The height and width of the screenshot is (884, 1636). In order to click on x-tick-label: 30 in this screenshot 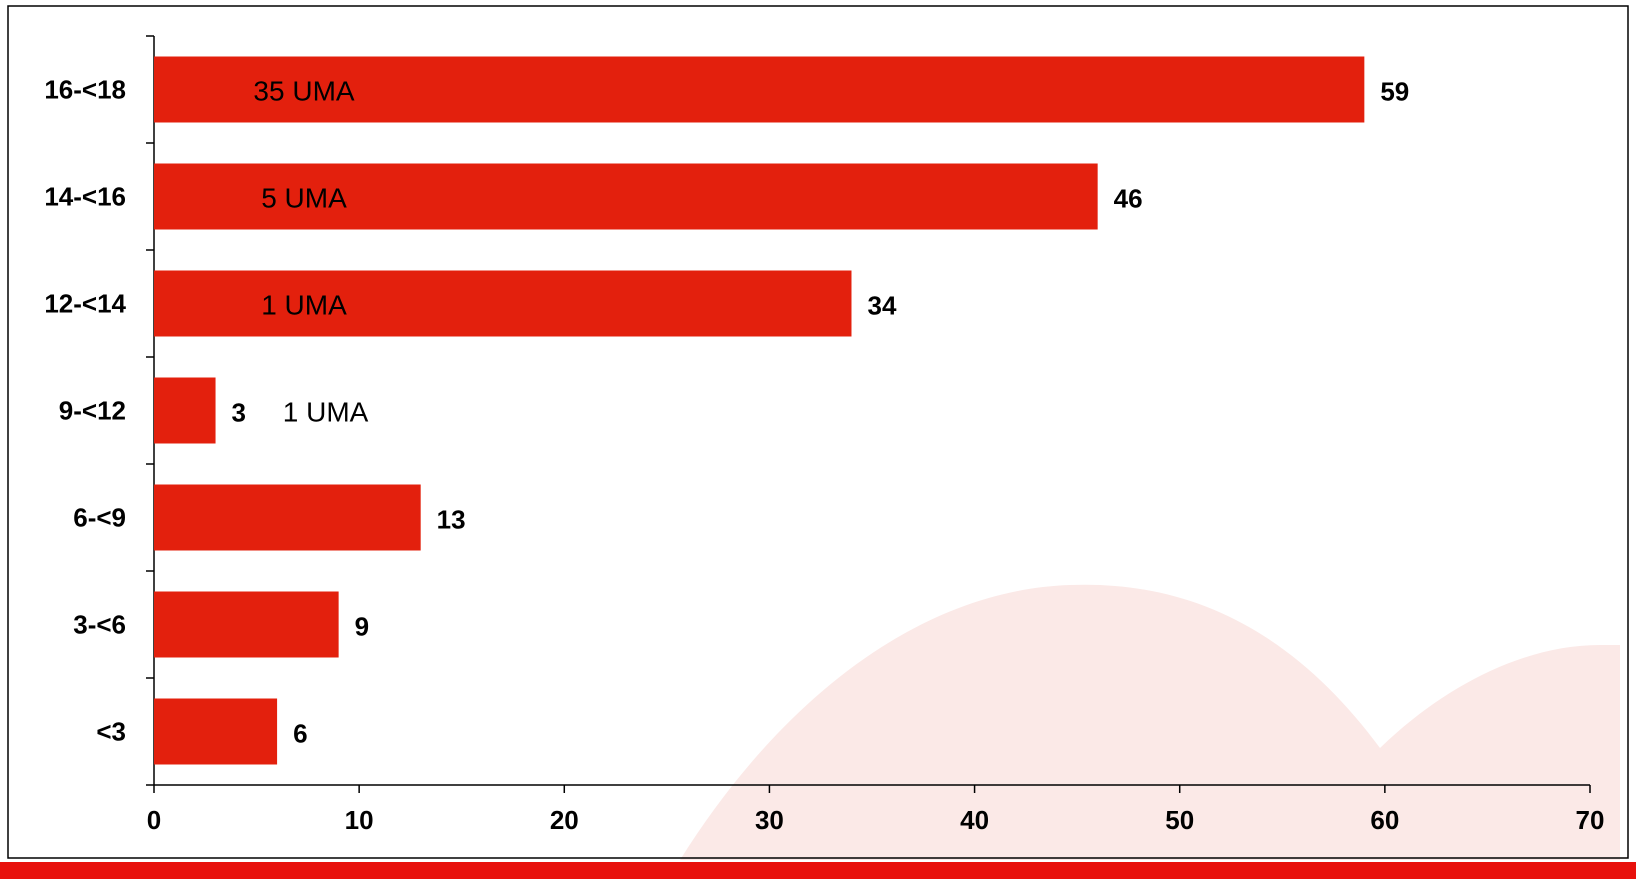, I will do `click(769, 820)`.